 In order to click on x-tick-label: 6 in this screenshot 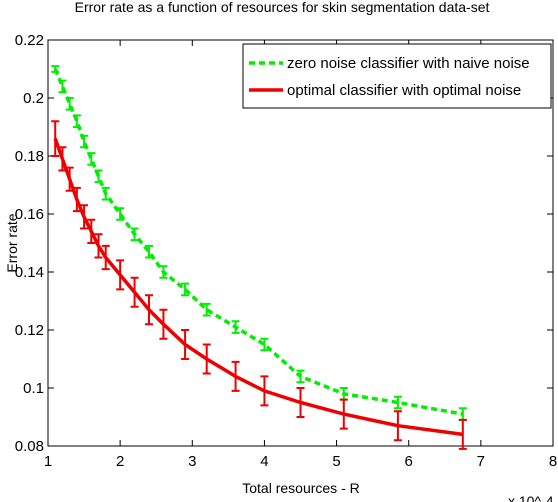, I will do `click(409, 461)`.